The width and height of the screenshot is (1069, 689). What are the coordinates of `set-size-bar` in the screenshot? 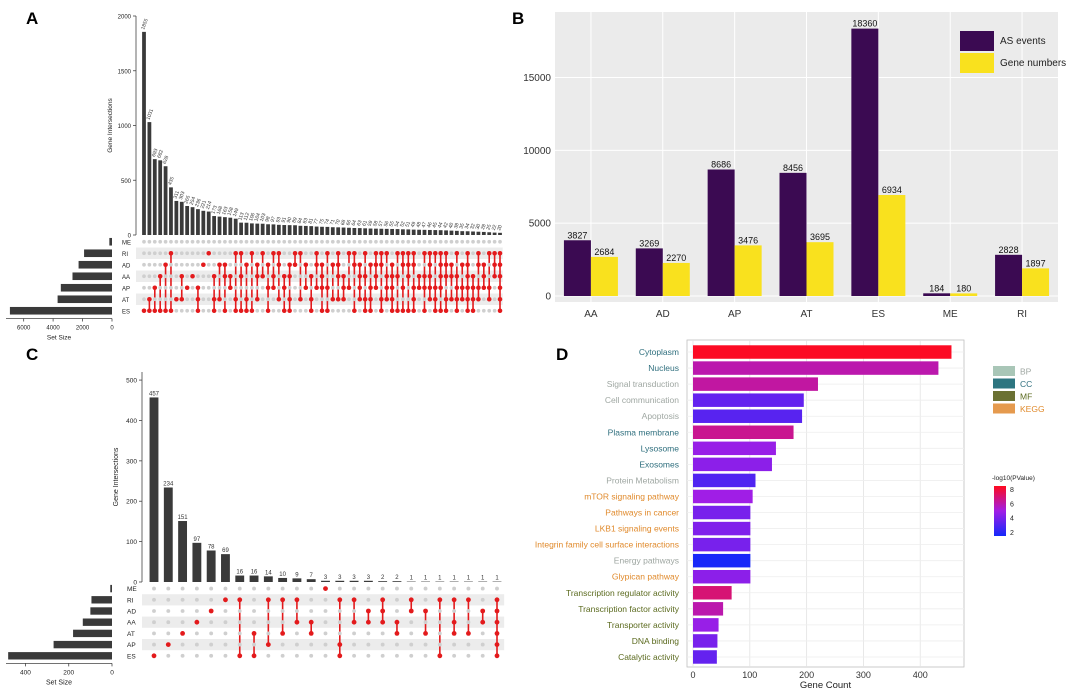 It's located at (82, 644).